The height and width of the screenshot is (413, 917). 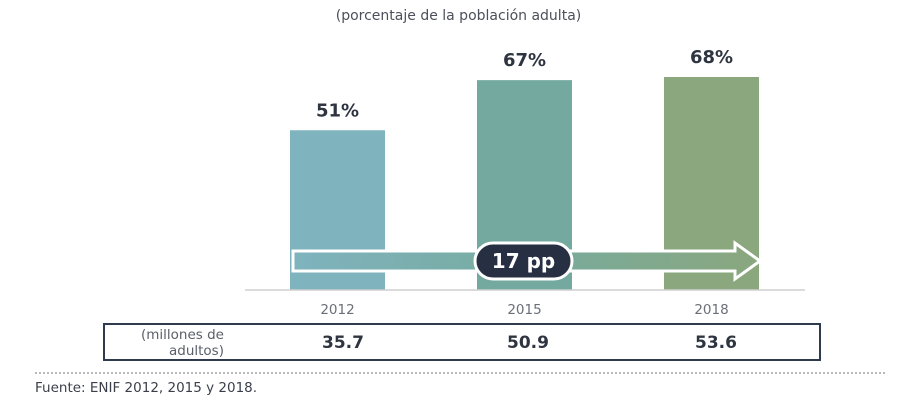 What do you see at coordinates (343, 343) in the screenshot?
I see `table-value-2012: 35.7` at bounding box center [343, 343].